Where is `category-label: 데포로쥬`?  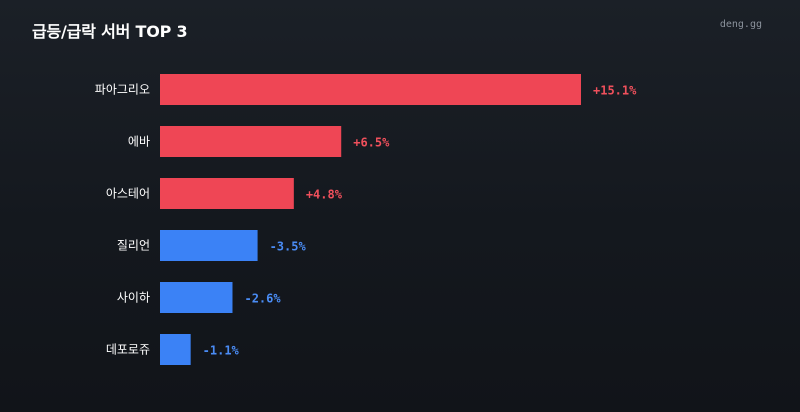
category-label: 데포로쥬 is located at coordinates (128, 350).